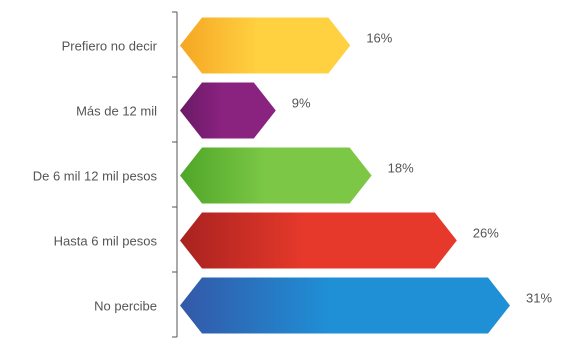 This screenshot has height=345, width=563. Describe the element at coordinates (486, 233) in the screenshot. I see `value-label: 26%` at that location.